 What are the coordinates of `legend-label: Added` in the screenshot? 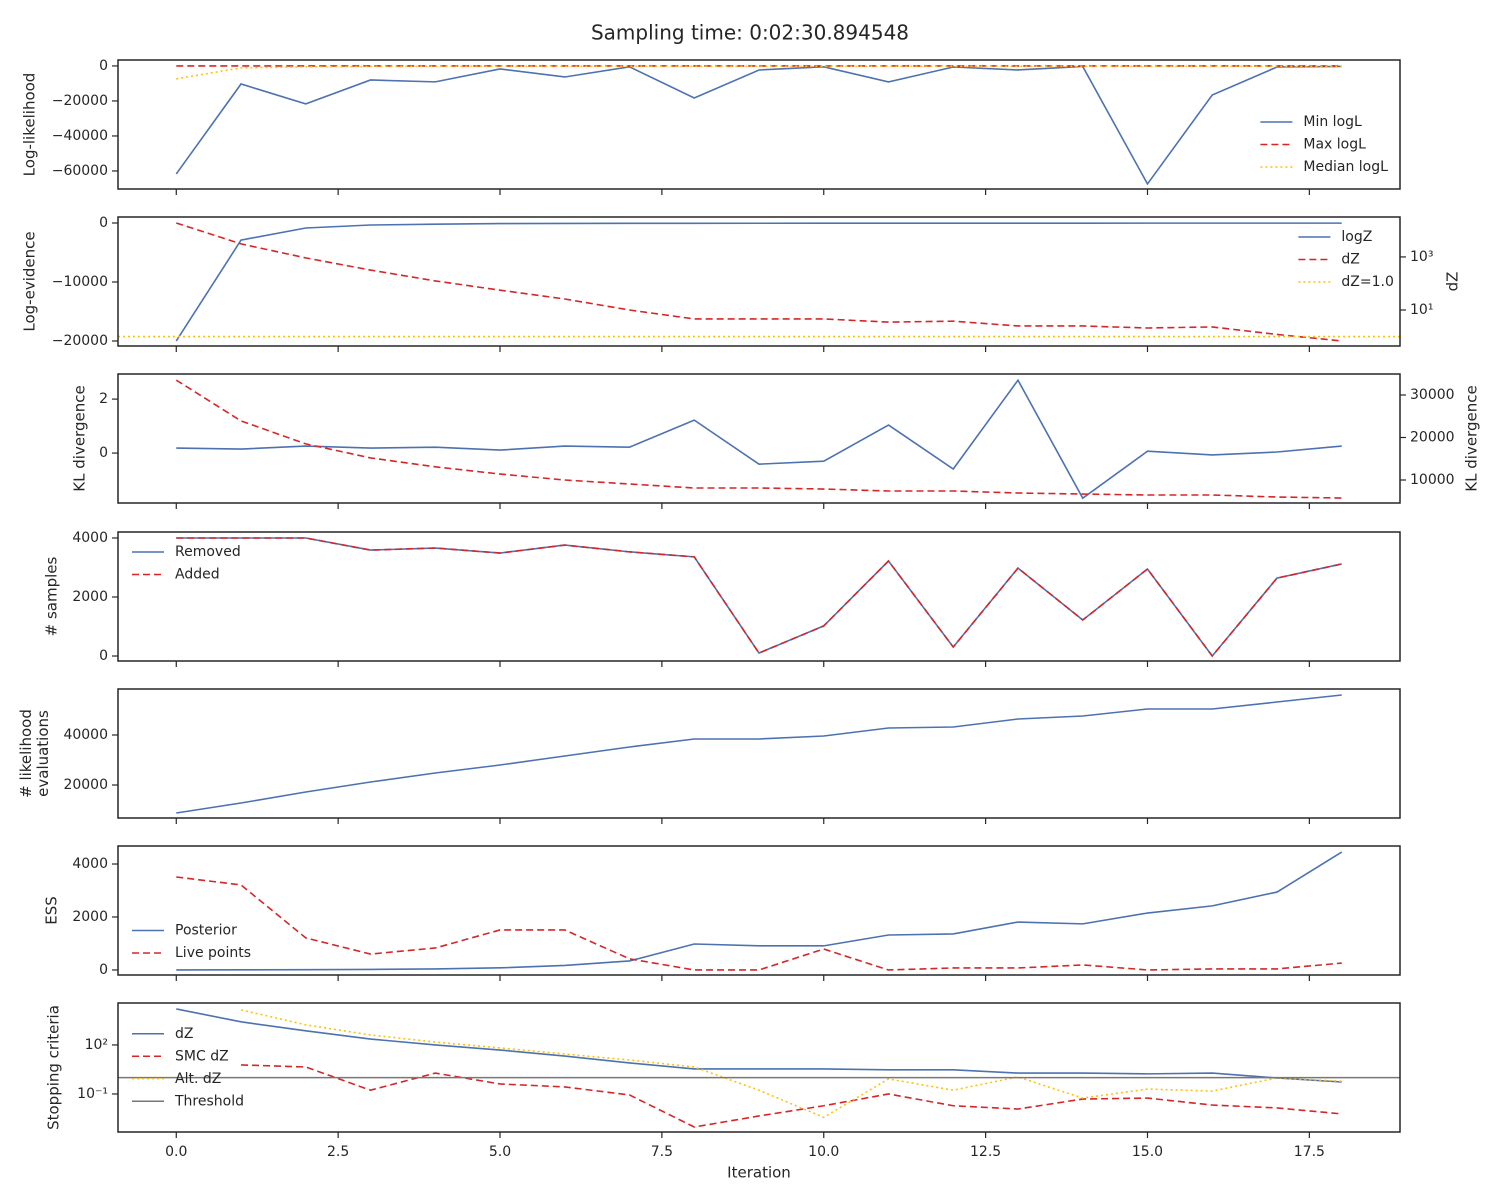 It's located at (197, 575).